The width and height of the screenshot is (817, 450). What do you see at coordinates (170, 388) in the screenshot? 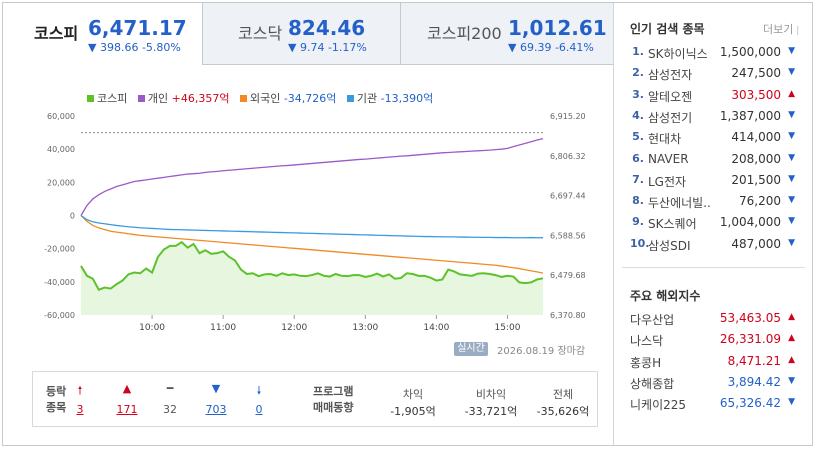
I see `unchanged-icon: ━` at bounding box center [170, 388].